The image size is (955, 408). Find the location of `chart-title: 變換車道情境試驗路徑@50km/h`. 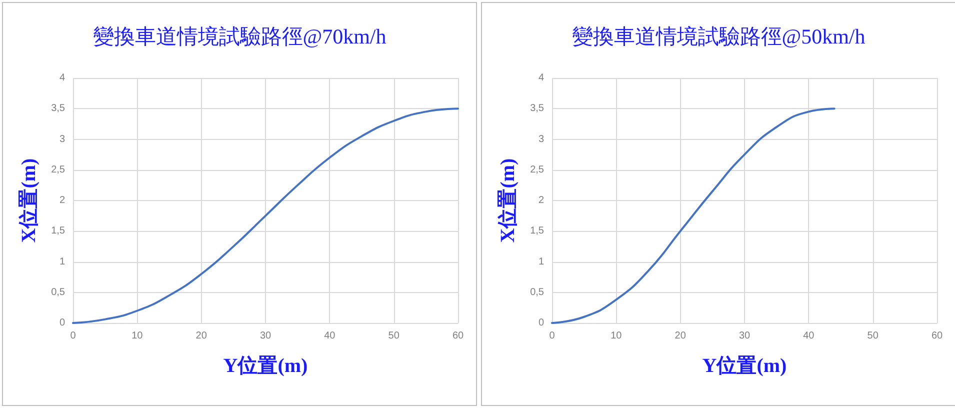

chart-title: 變換車道情境試驗路徑@50km/h is located at coordinates (719, 36).